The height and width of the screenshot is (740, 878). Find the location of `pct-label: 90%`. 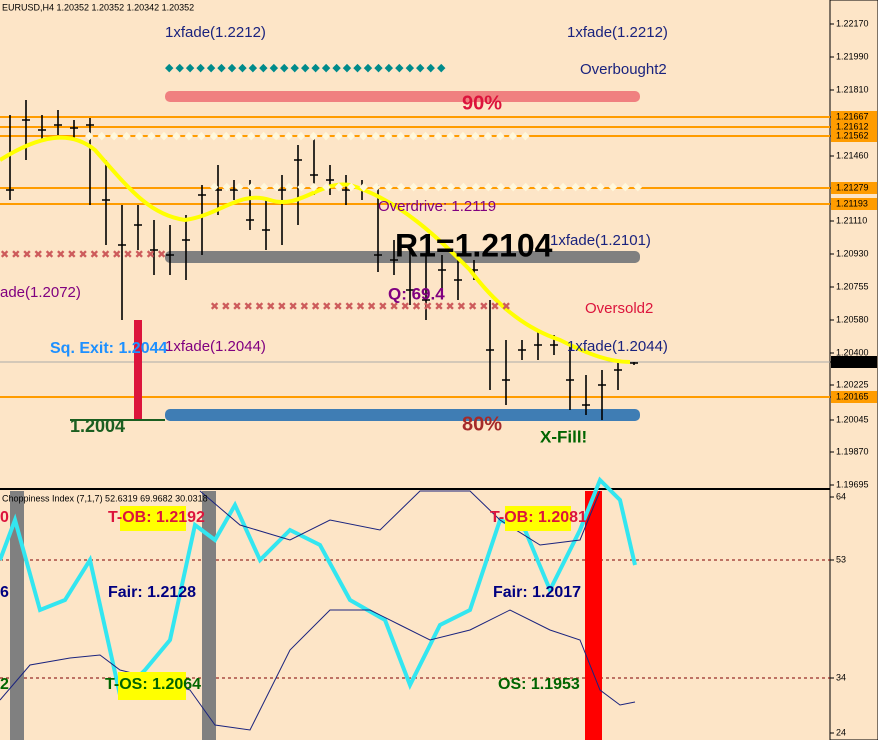

pct-label: 90% is located at coordinates (482, 103).